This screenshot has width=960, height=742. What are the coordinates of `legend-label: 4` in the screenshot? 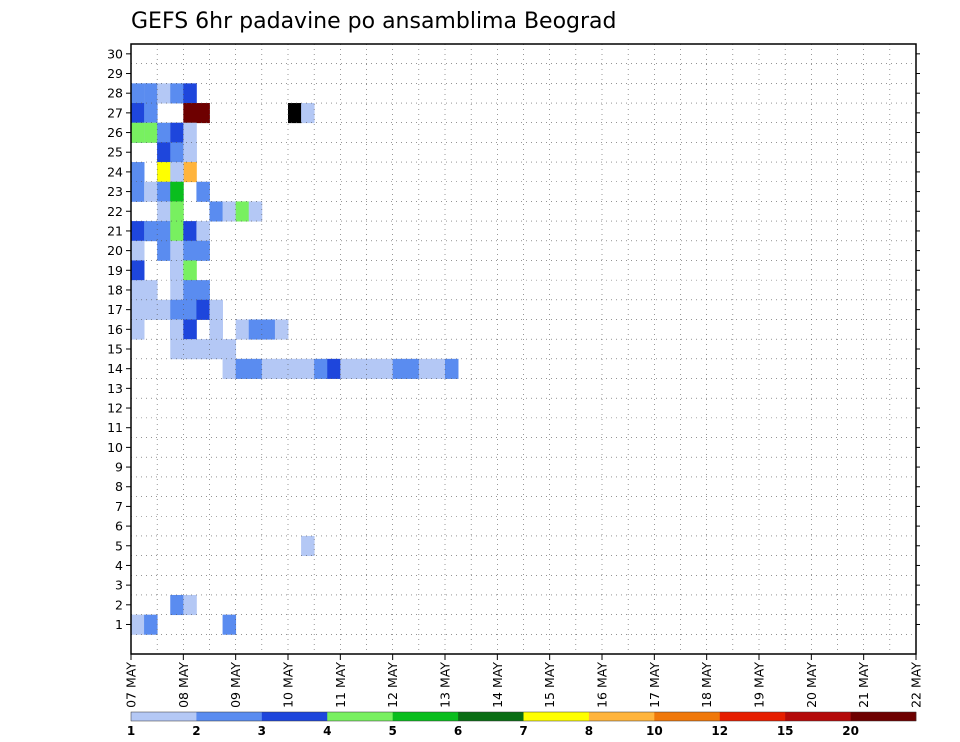 It's located at (327, 731).